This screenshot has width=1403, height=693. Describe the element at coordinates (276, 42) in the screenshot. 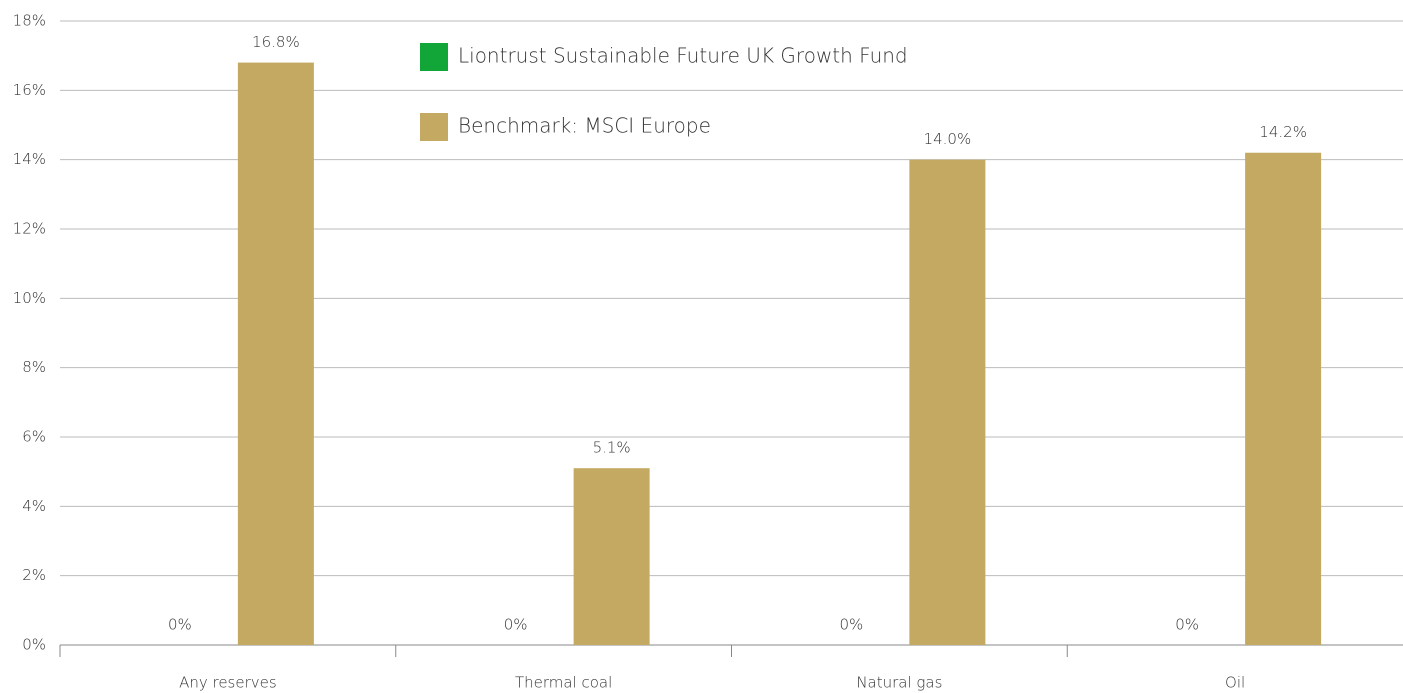

I see `value-label: 16.8%` at that location.